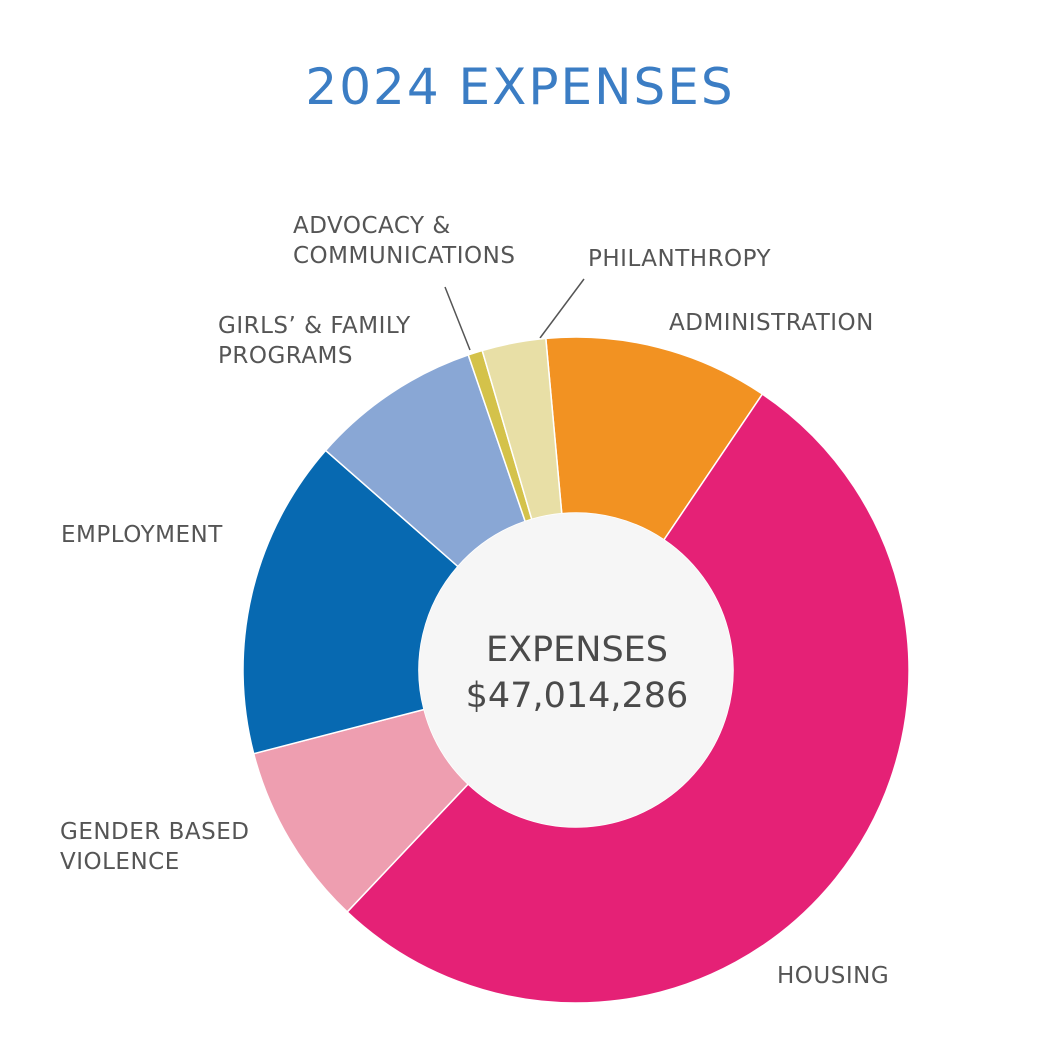  Describe the element at coordinates (314, 341) in the screenshot. I see `slice-label: GIRLS’ & FAMILY PROGRAMS` at that location.